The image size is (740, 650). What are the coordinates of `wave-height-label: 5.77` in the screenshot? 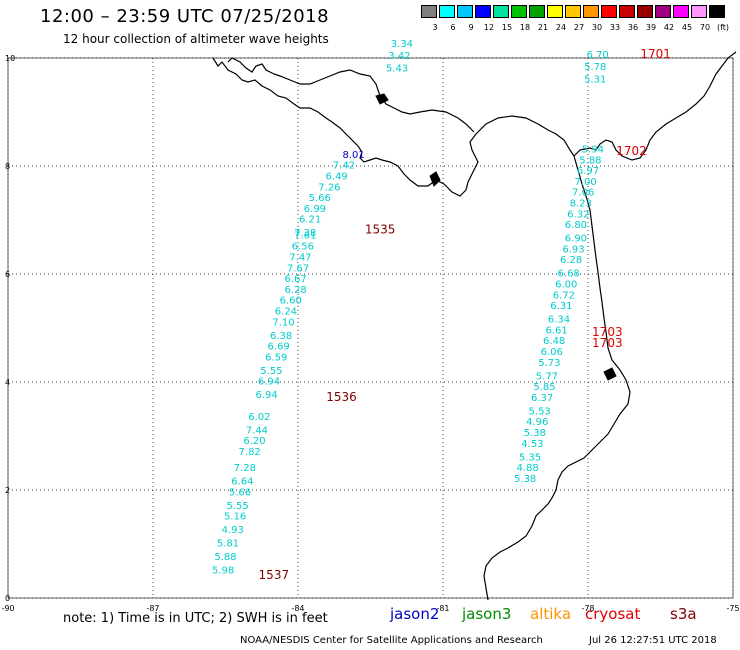 It's located at (547, 376).